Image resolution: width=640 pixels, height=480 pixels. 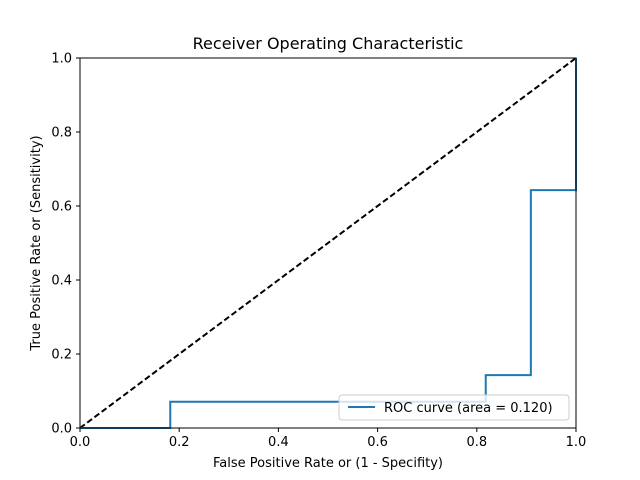 What do you see at coordinates (61, 59) in the screenshot?
I see `y-tick-label: 1.0` at bounding box center [61, 59].